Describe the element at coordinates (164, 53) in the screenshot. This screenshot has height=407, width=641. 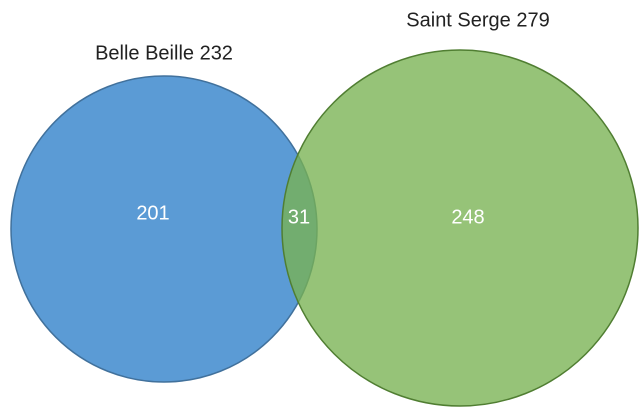
I see `set-label: Belle Beille 232` at that location.